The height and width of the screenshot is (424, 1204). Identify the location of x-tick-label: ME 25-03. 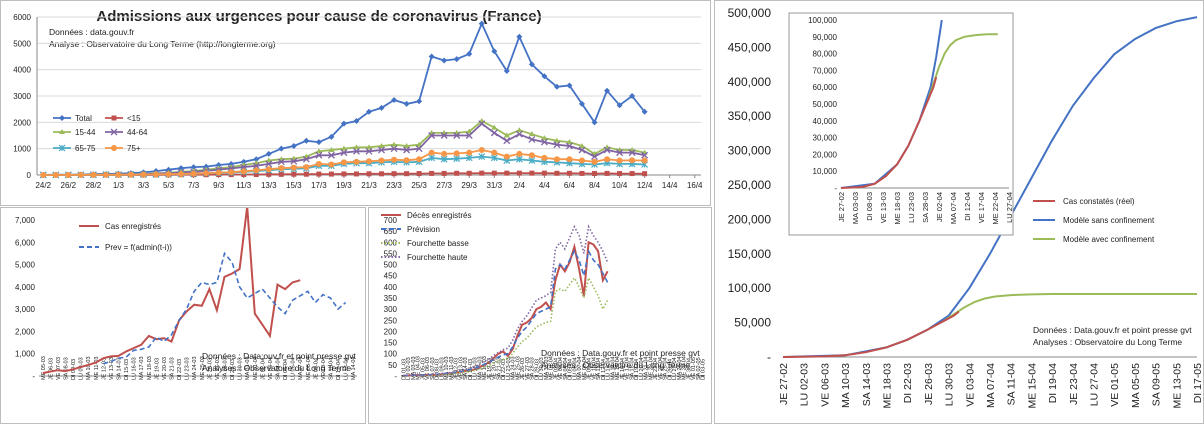
(203, 368).